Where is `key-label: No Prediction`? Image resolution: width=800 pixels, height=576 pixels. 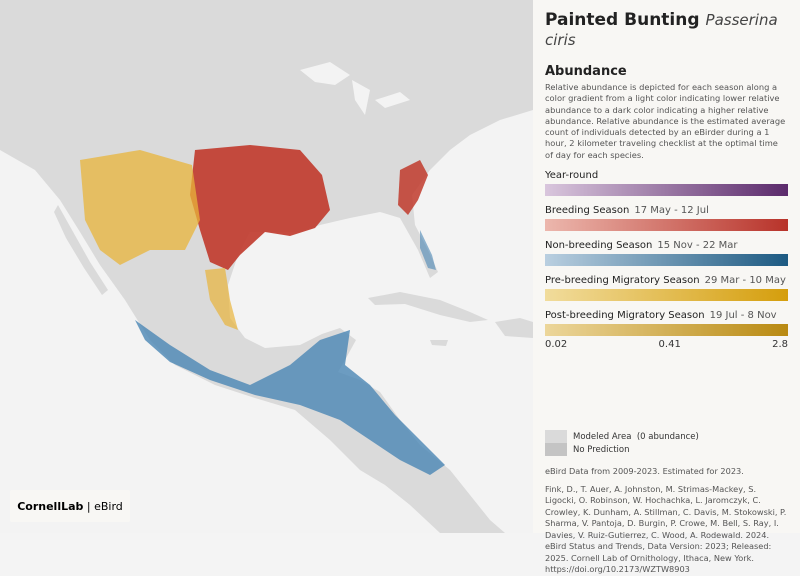 key-label: No Prediction is located at coordinates (601, 449).